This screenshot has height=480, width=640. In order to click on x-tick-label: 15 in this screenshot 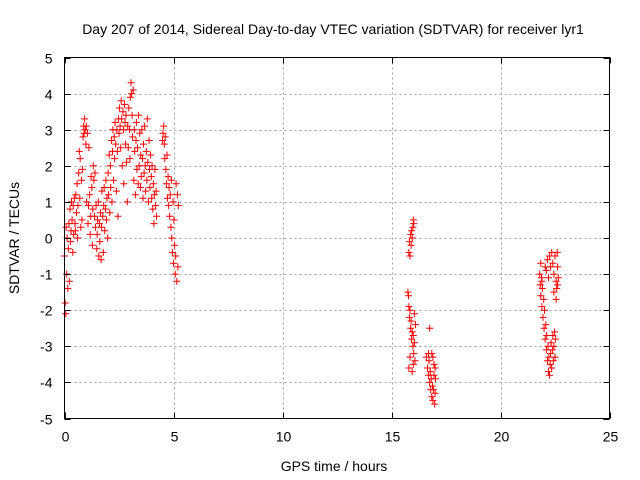, I will do `click(393, 437)`.